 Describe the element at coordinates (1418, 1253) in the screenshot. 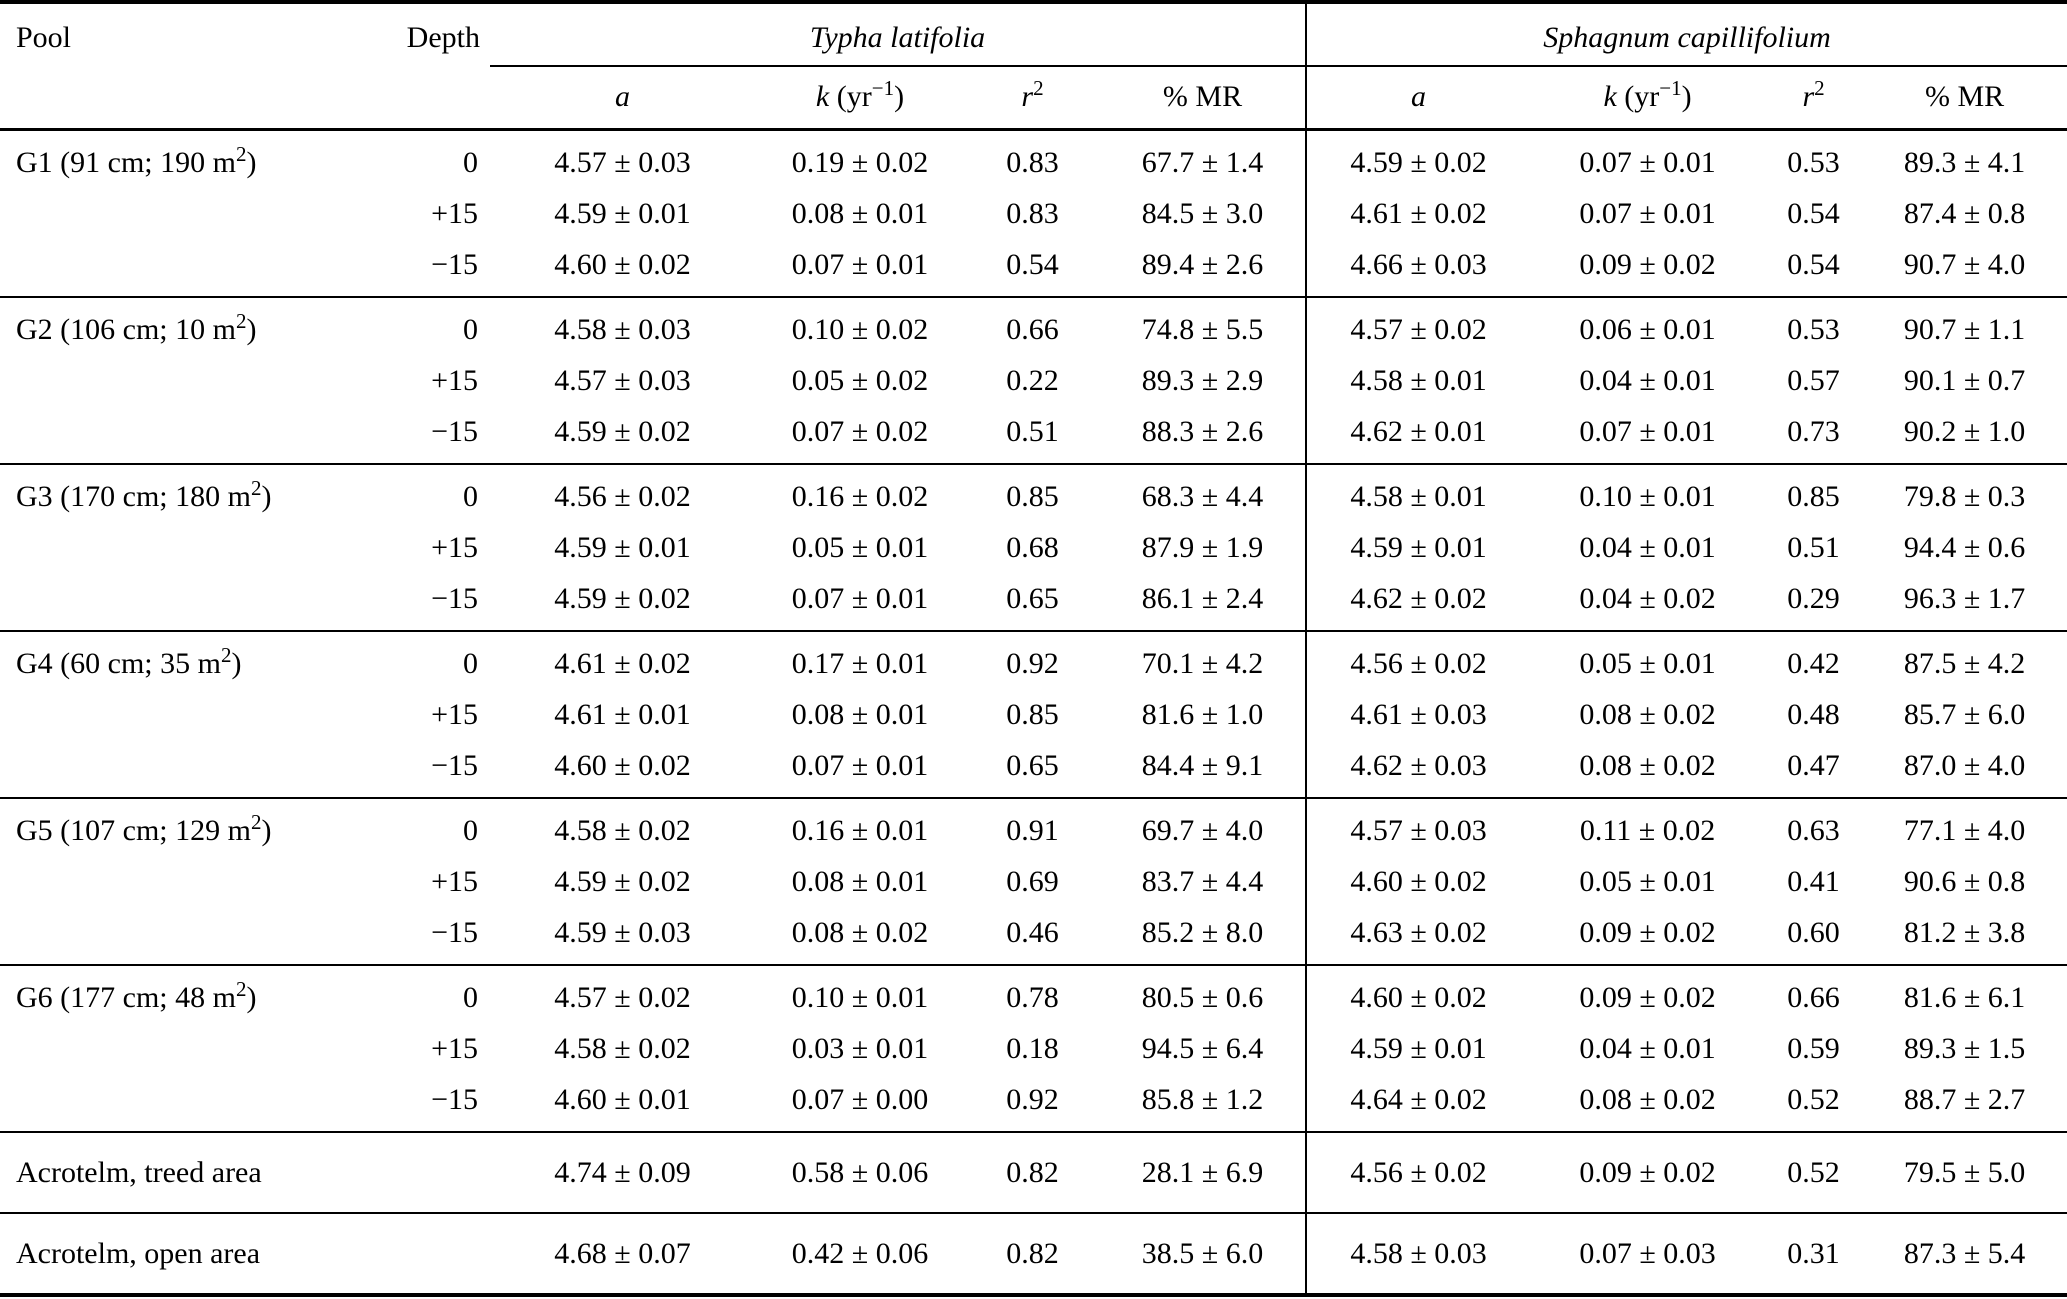

I see `sphagnum-value: 4.58 ± 0.03` at that location.